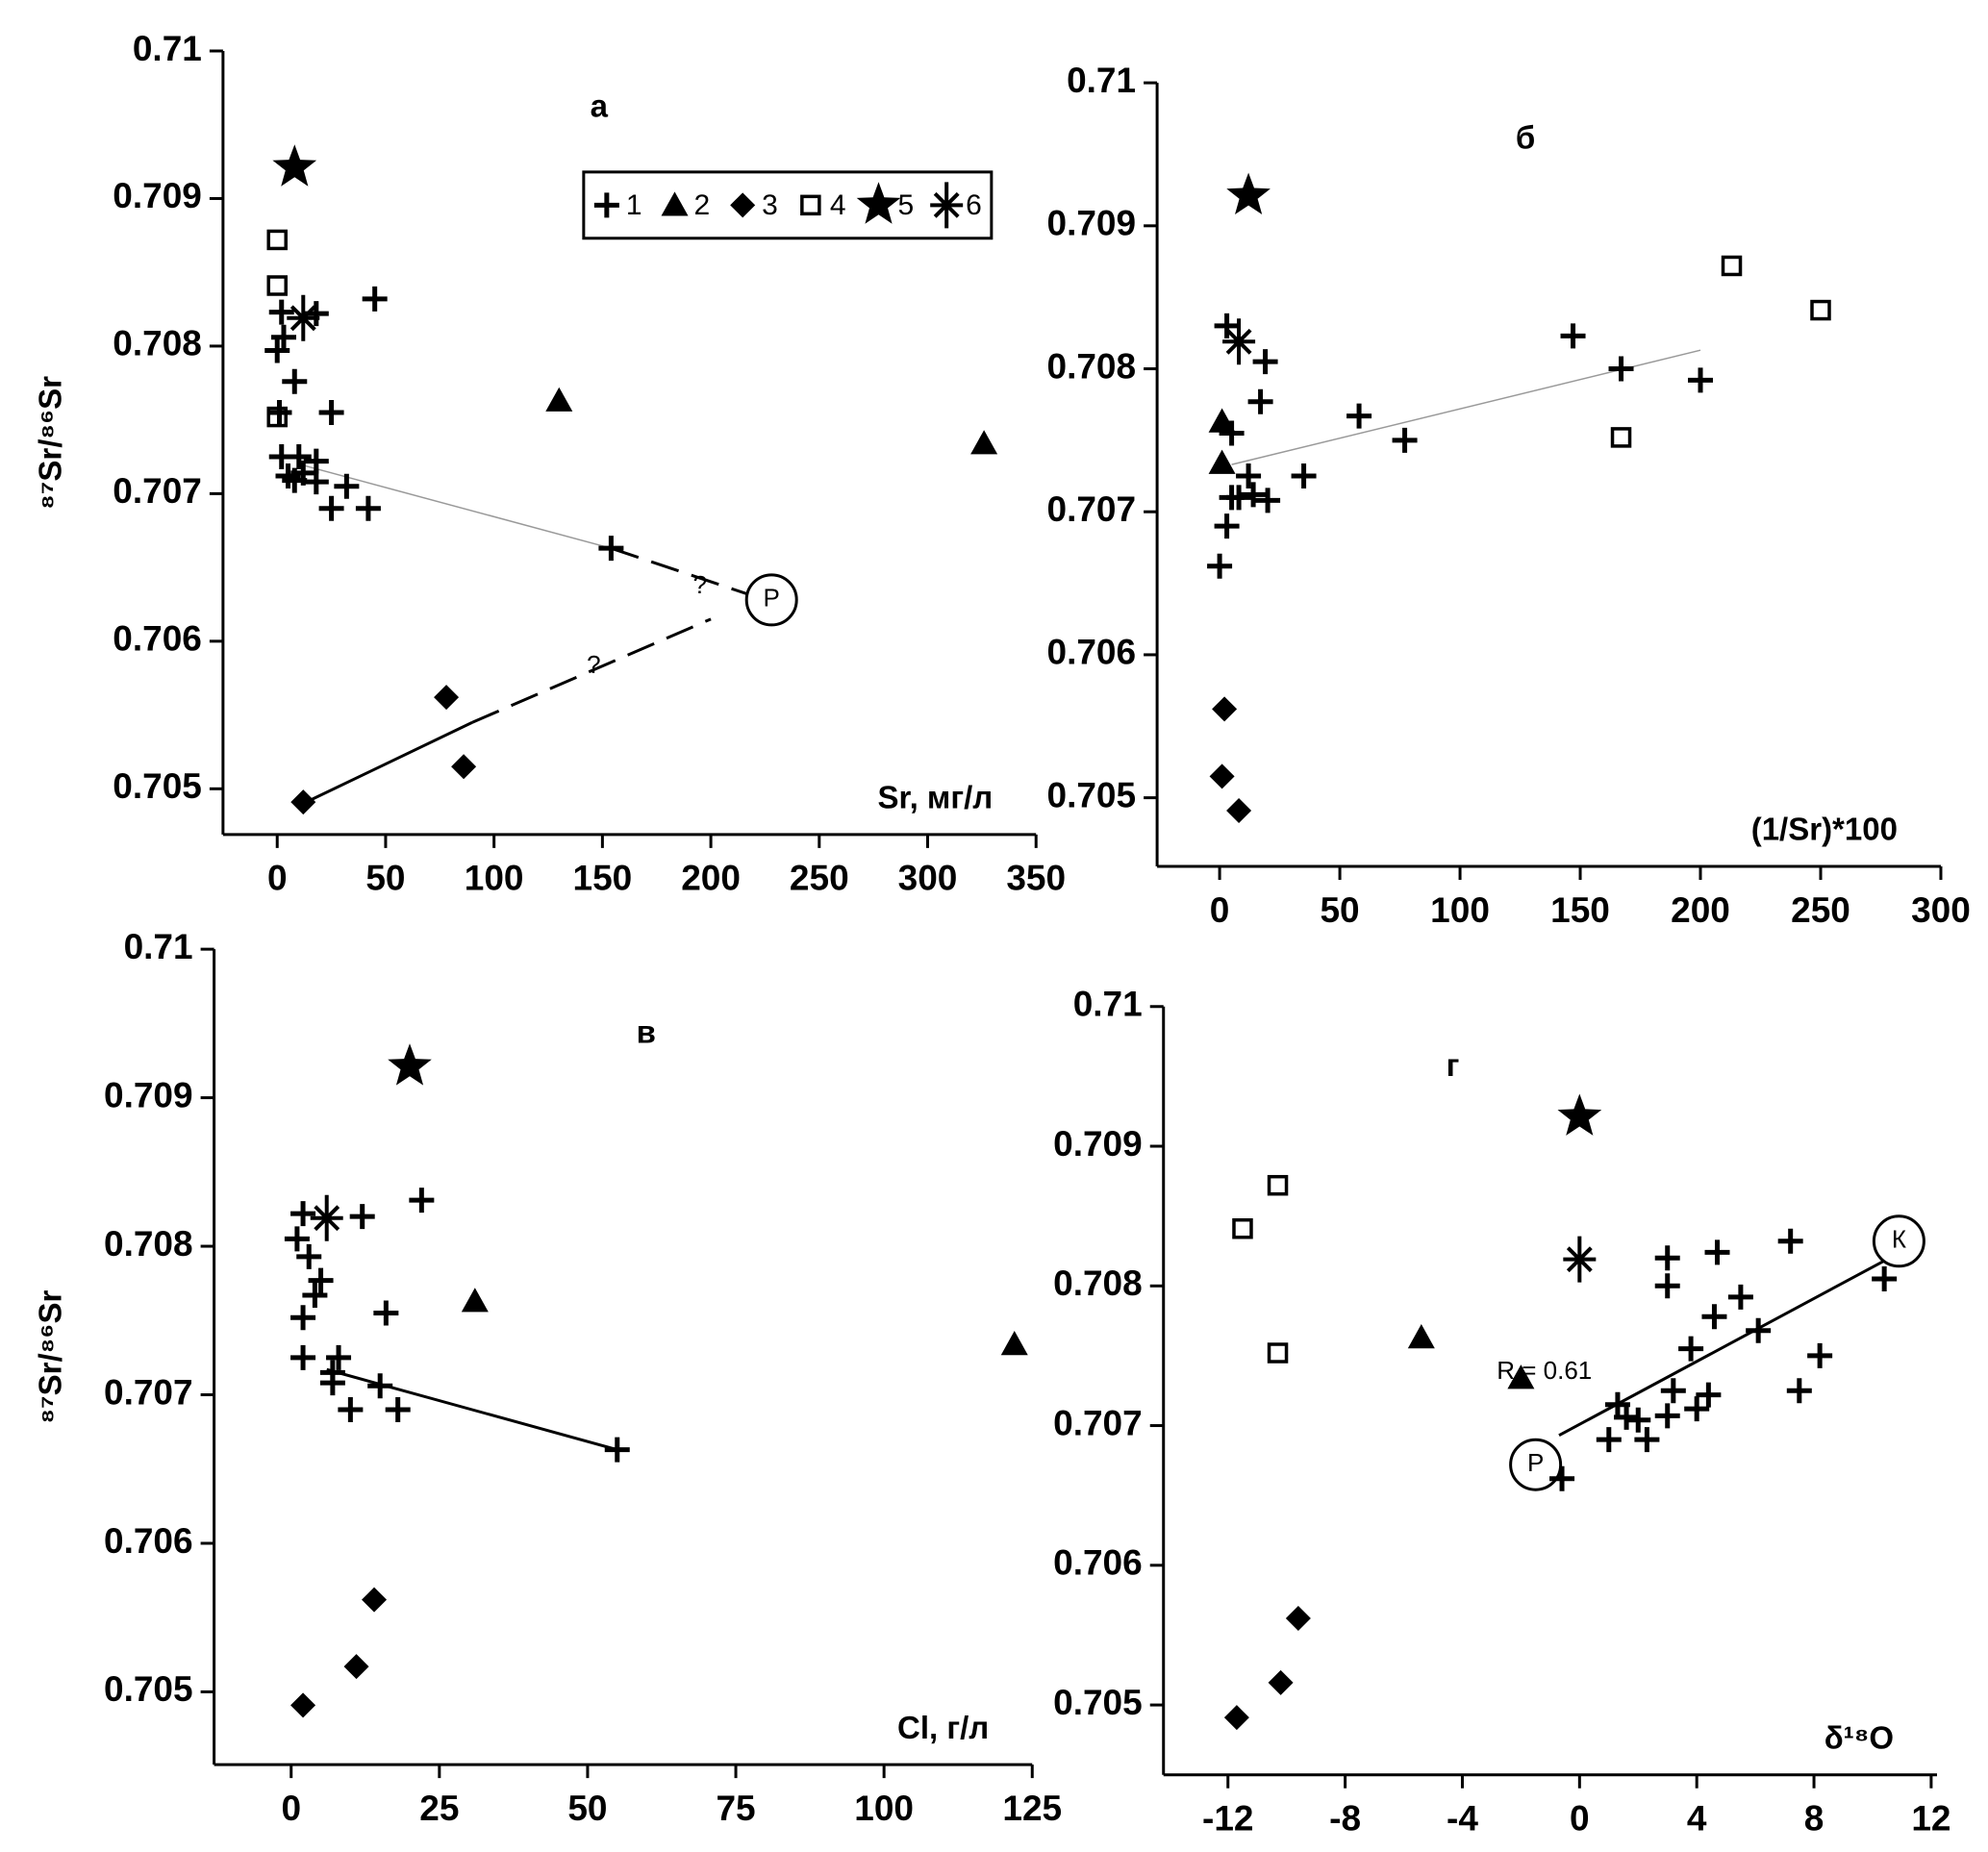 Image resolution: width=1988 pixels, height=1852 pixels. What do you see at coordinates (711, 879) in the screenshot?
I see `x-tick-label: 200` at bounding box center [711, 879].